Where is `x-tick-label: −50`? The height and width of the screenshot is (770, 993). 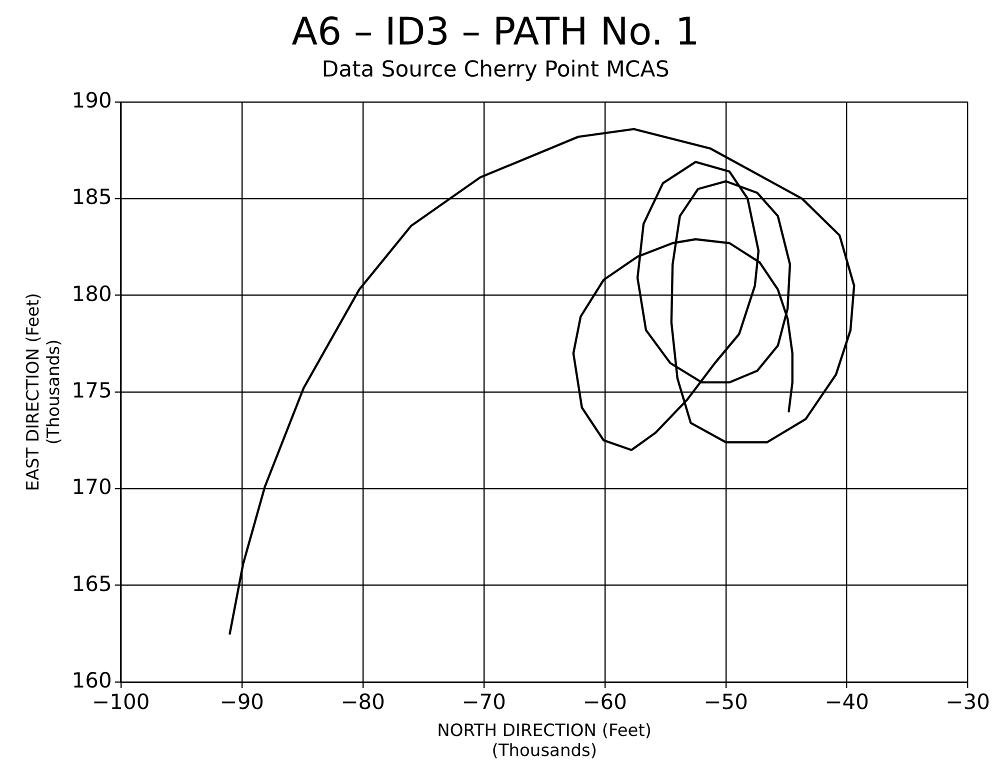
x-tick-label: −50 is located at coordinates (726, 702).